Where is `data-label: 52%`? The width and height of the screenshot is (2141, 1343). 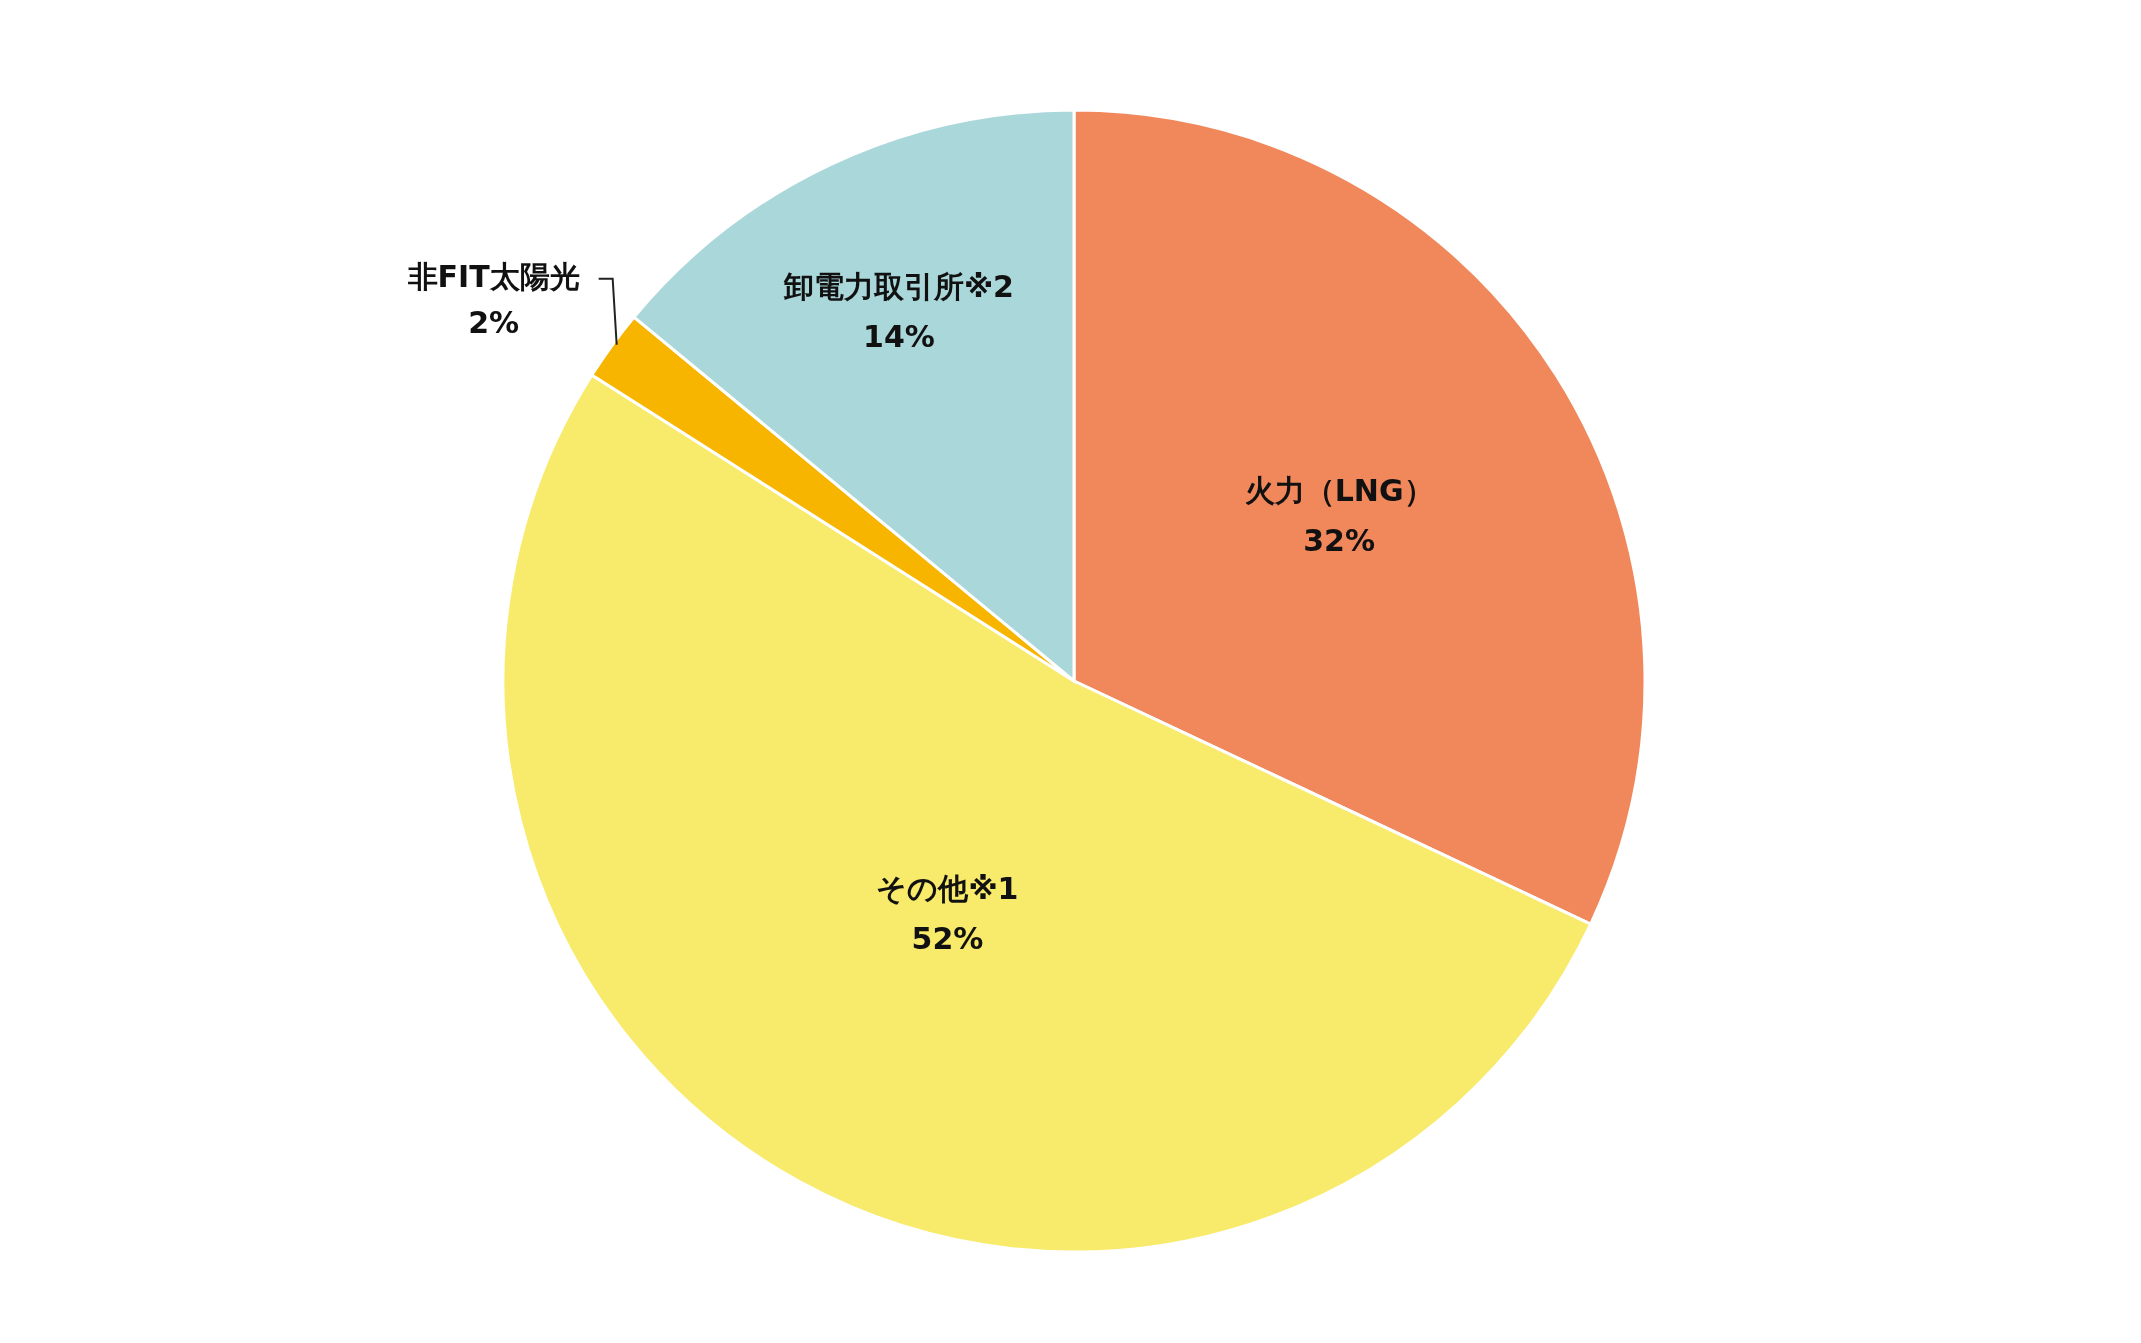 data-label: 52% is located at coordinates (947, 939).